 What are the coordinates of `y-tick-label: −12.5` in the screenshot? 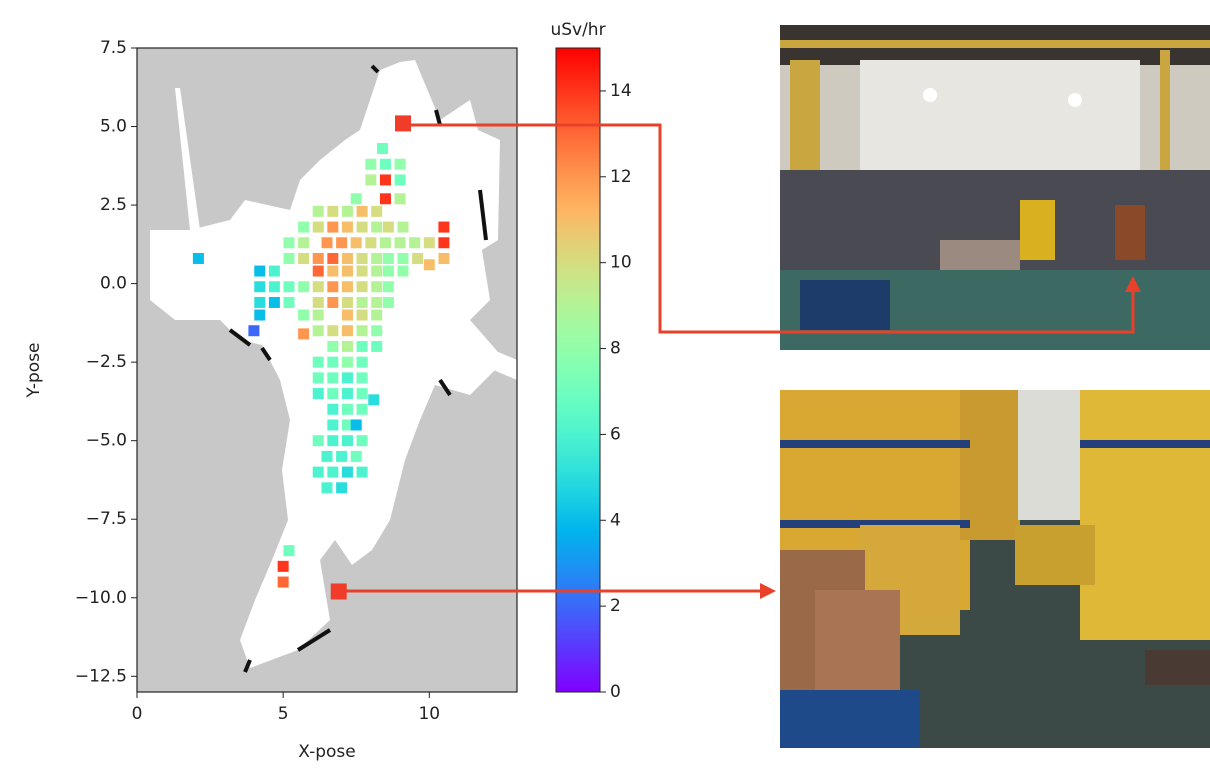 It's located at (101, 676).